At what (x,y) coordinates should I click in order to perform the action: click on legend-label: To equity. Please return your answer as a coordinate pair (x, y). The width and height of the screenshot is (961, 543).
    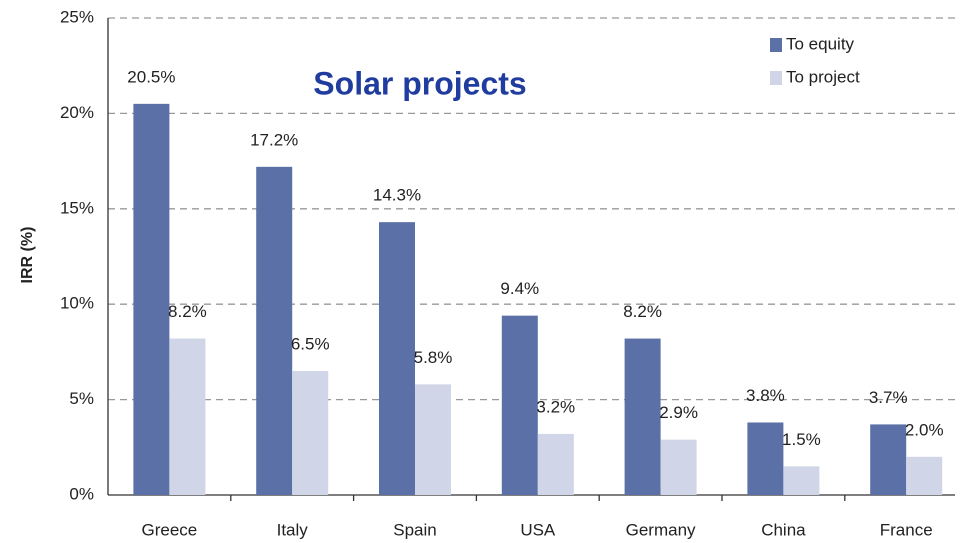
    Looking at the image, I should click on (820, 43).